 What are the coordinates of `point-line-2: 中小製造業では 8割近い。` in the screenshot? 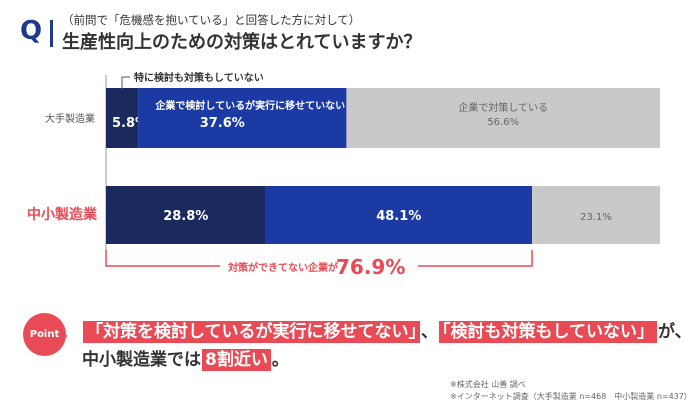 It's located at (185, 358).